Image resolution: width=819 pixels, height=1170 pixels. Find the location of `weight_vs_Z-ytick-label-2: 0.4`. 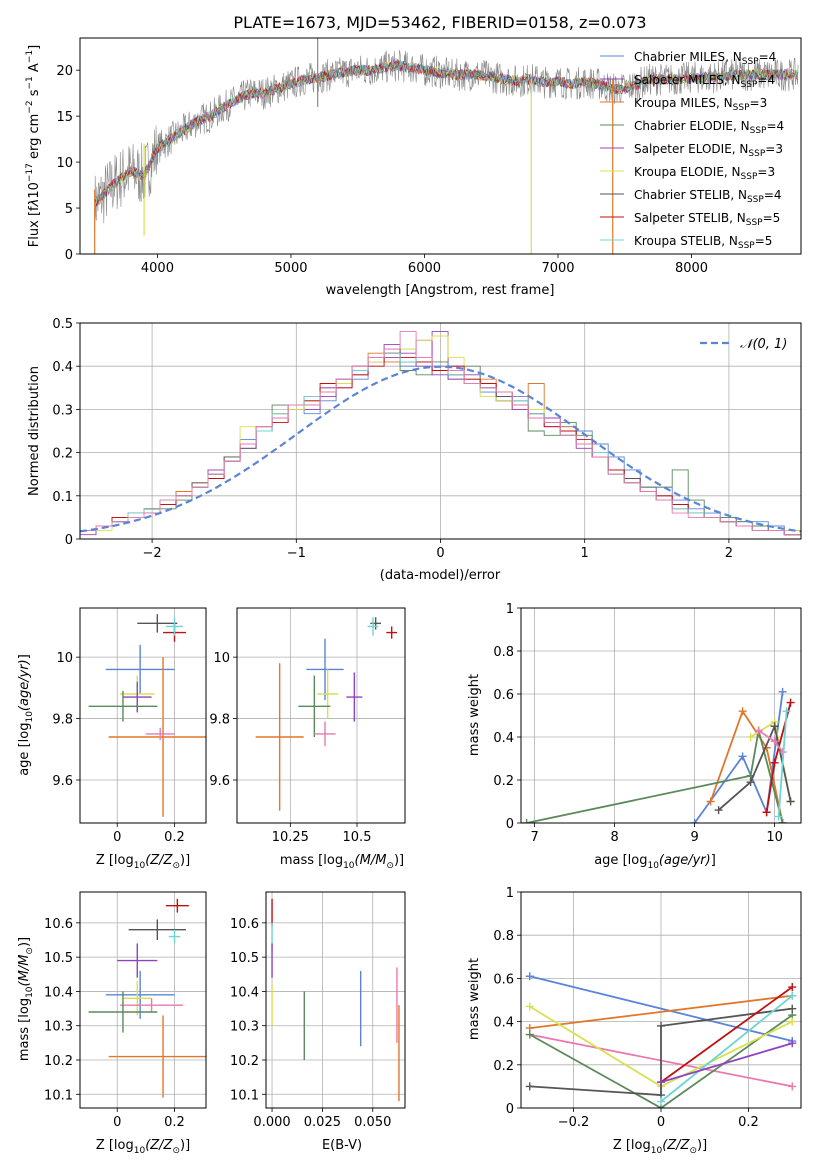

weight_vs_Z-ytick-label-2: 0.4 is located at coordinates (503, 1023).